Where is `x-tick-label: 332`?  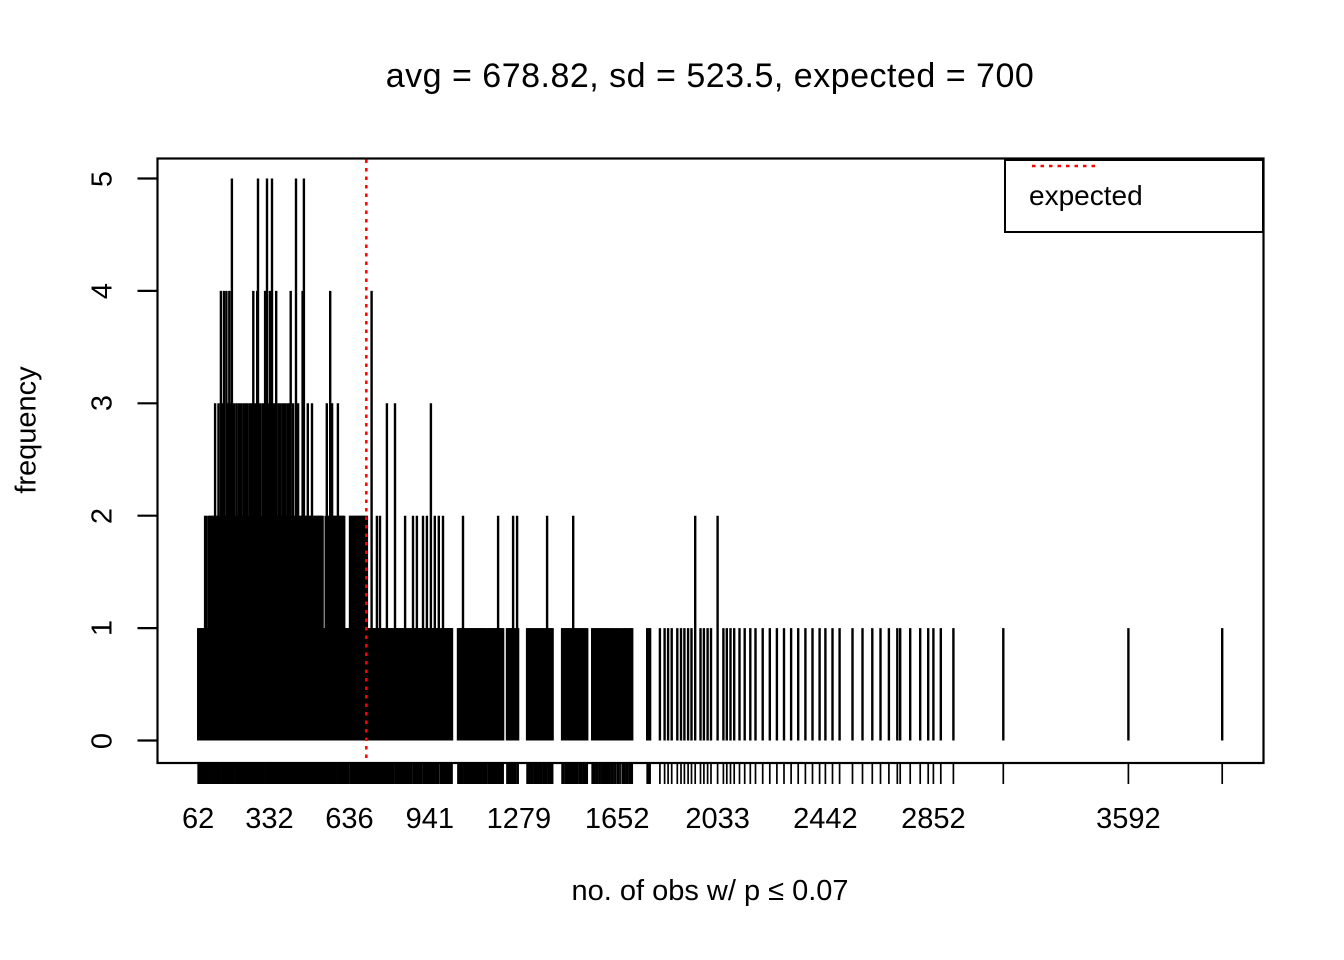 x-tick-label: 332 is located at coordinates (269, 819).